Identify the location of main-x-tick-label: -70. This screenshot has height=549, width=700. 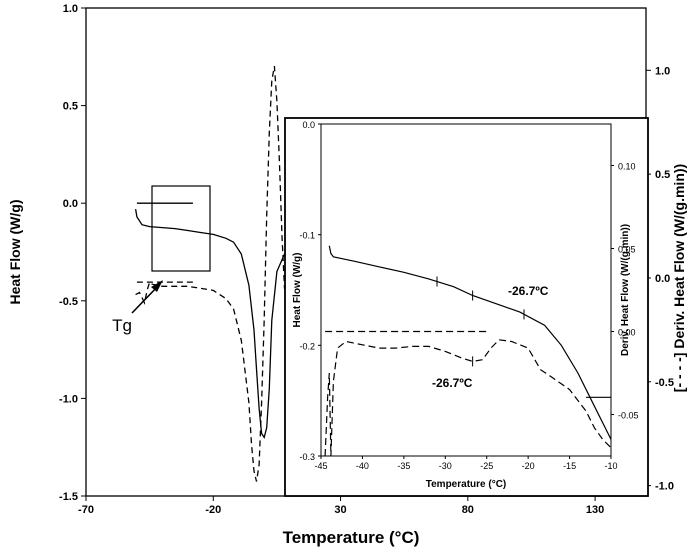
(86, 510).